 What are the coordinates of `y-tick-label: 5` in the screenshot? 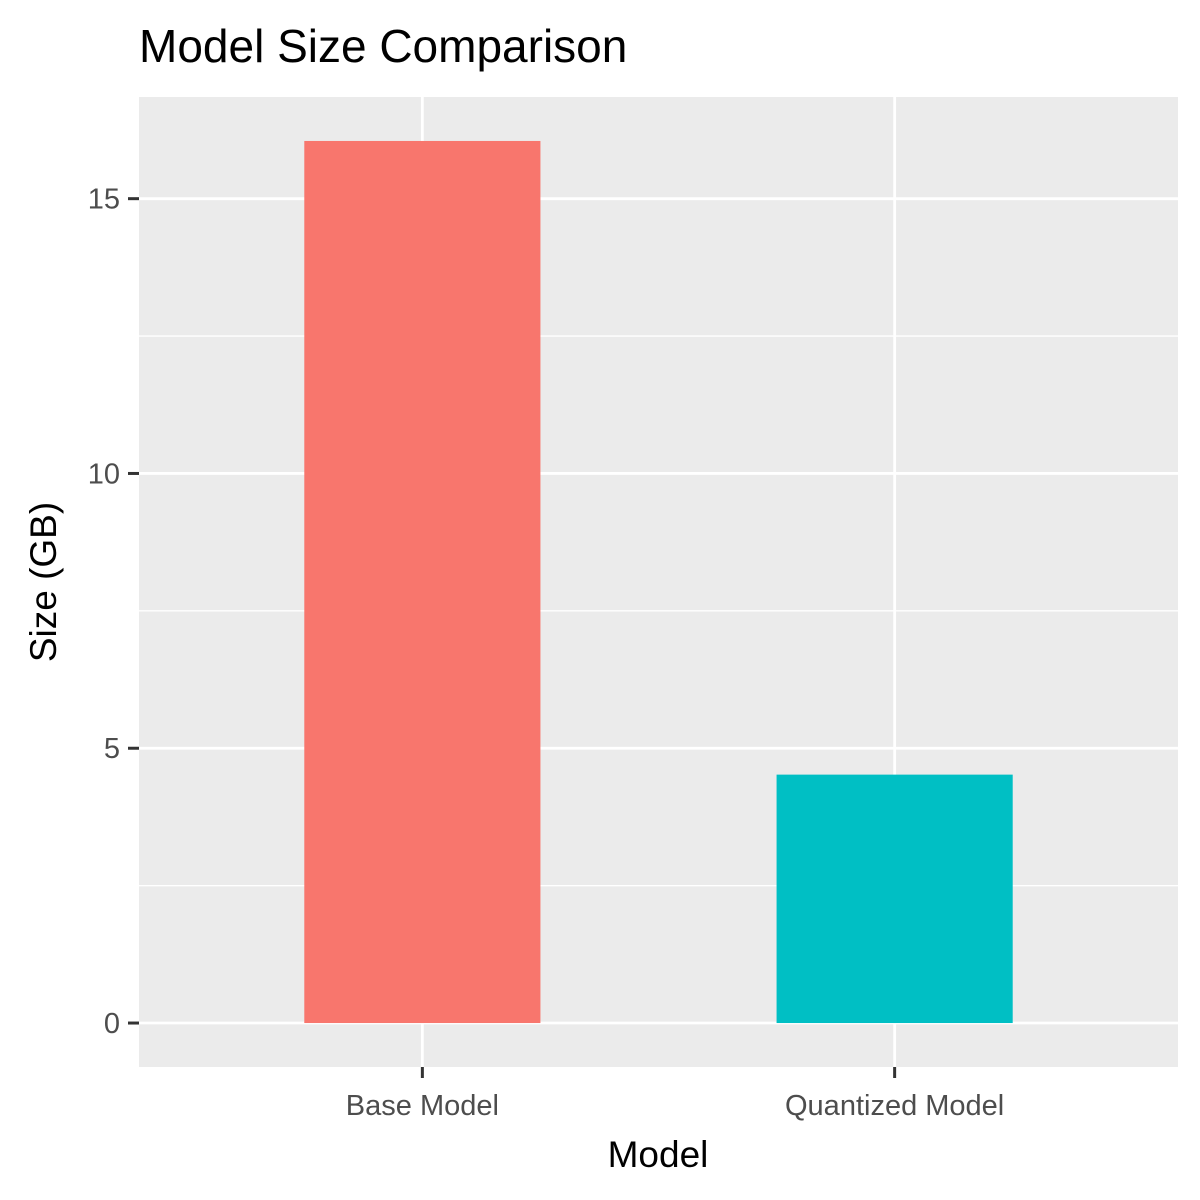 It's located at (112, 749).